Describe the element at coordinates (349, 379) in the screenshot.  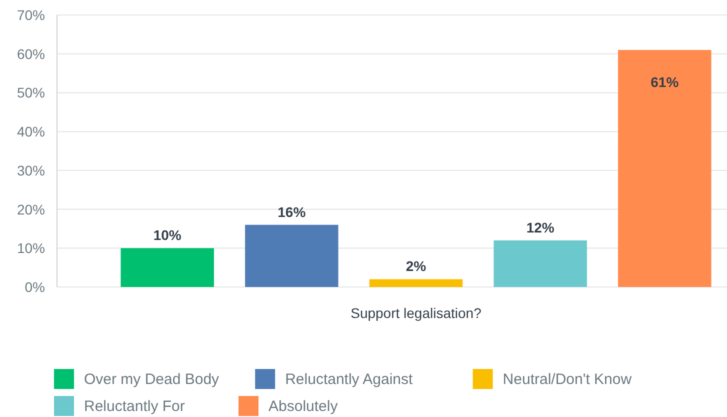
I see `legend-label: Reluctantly Against` at that location.